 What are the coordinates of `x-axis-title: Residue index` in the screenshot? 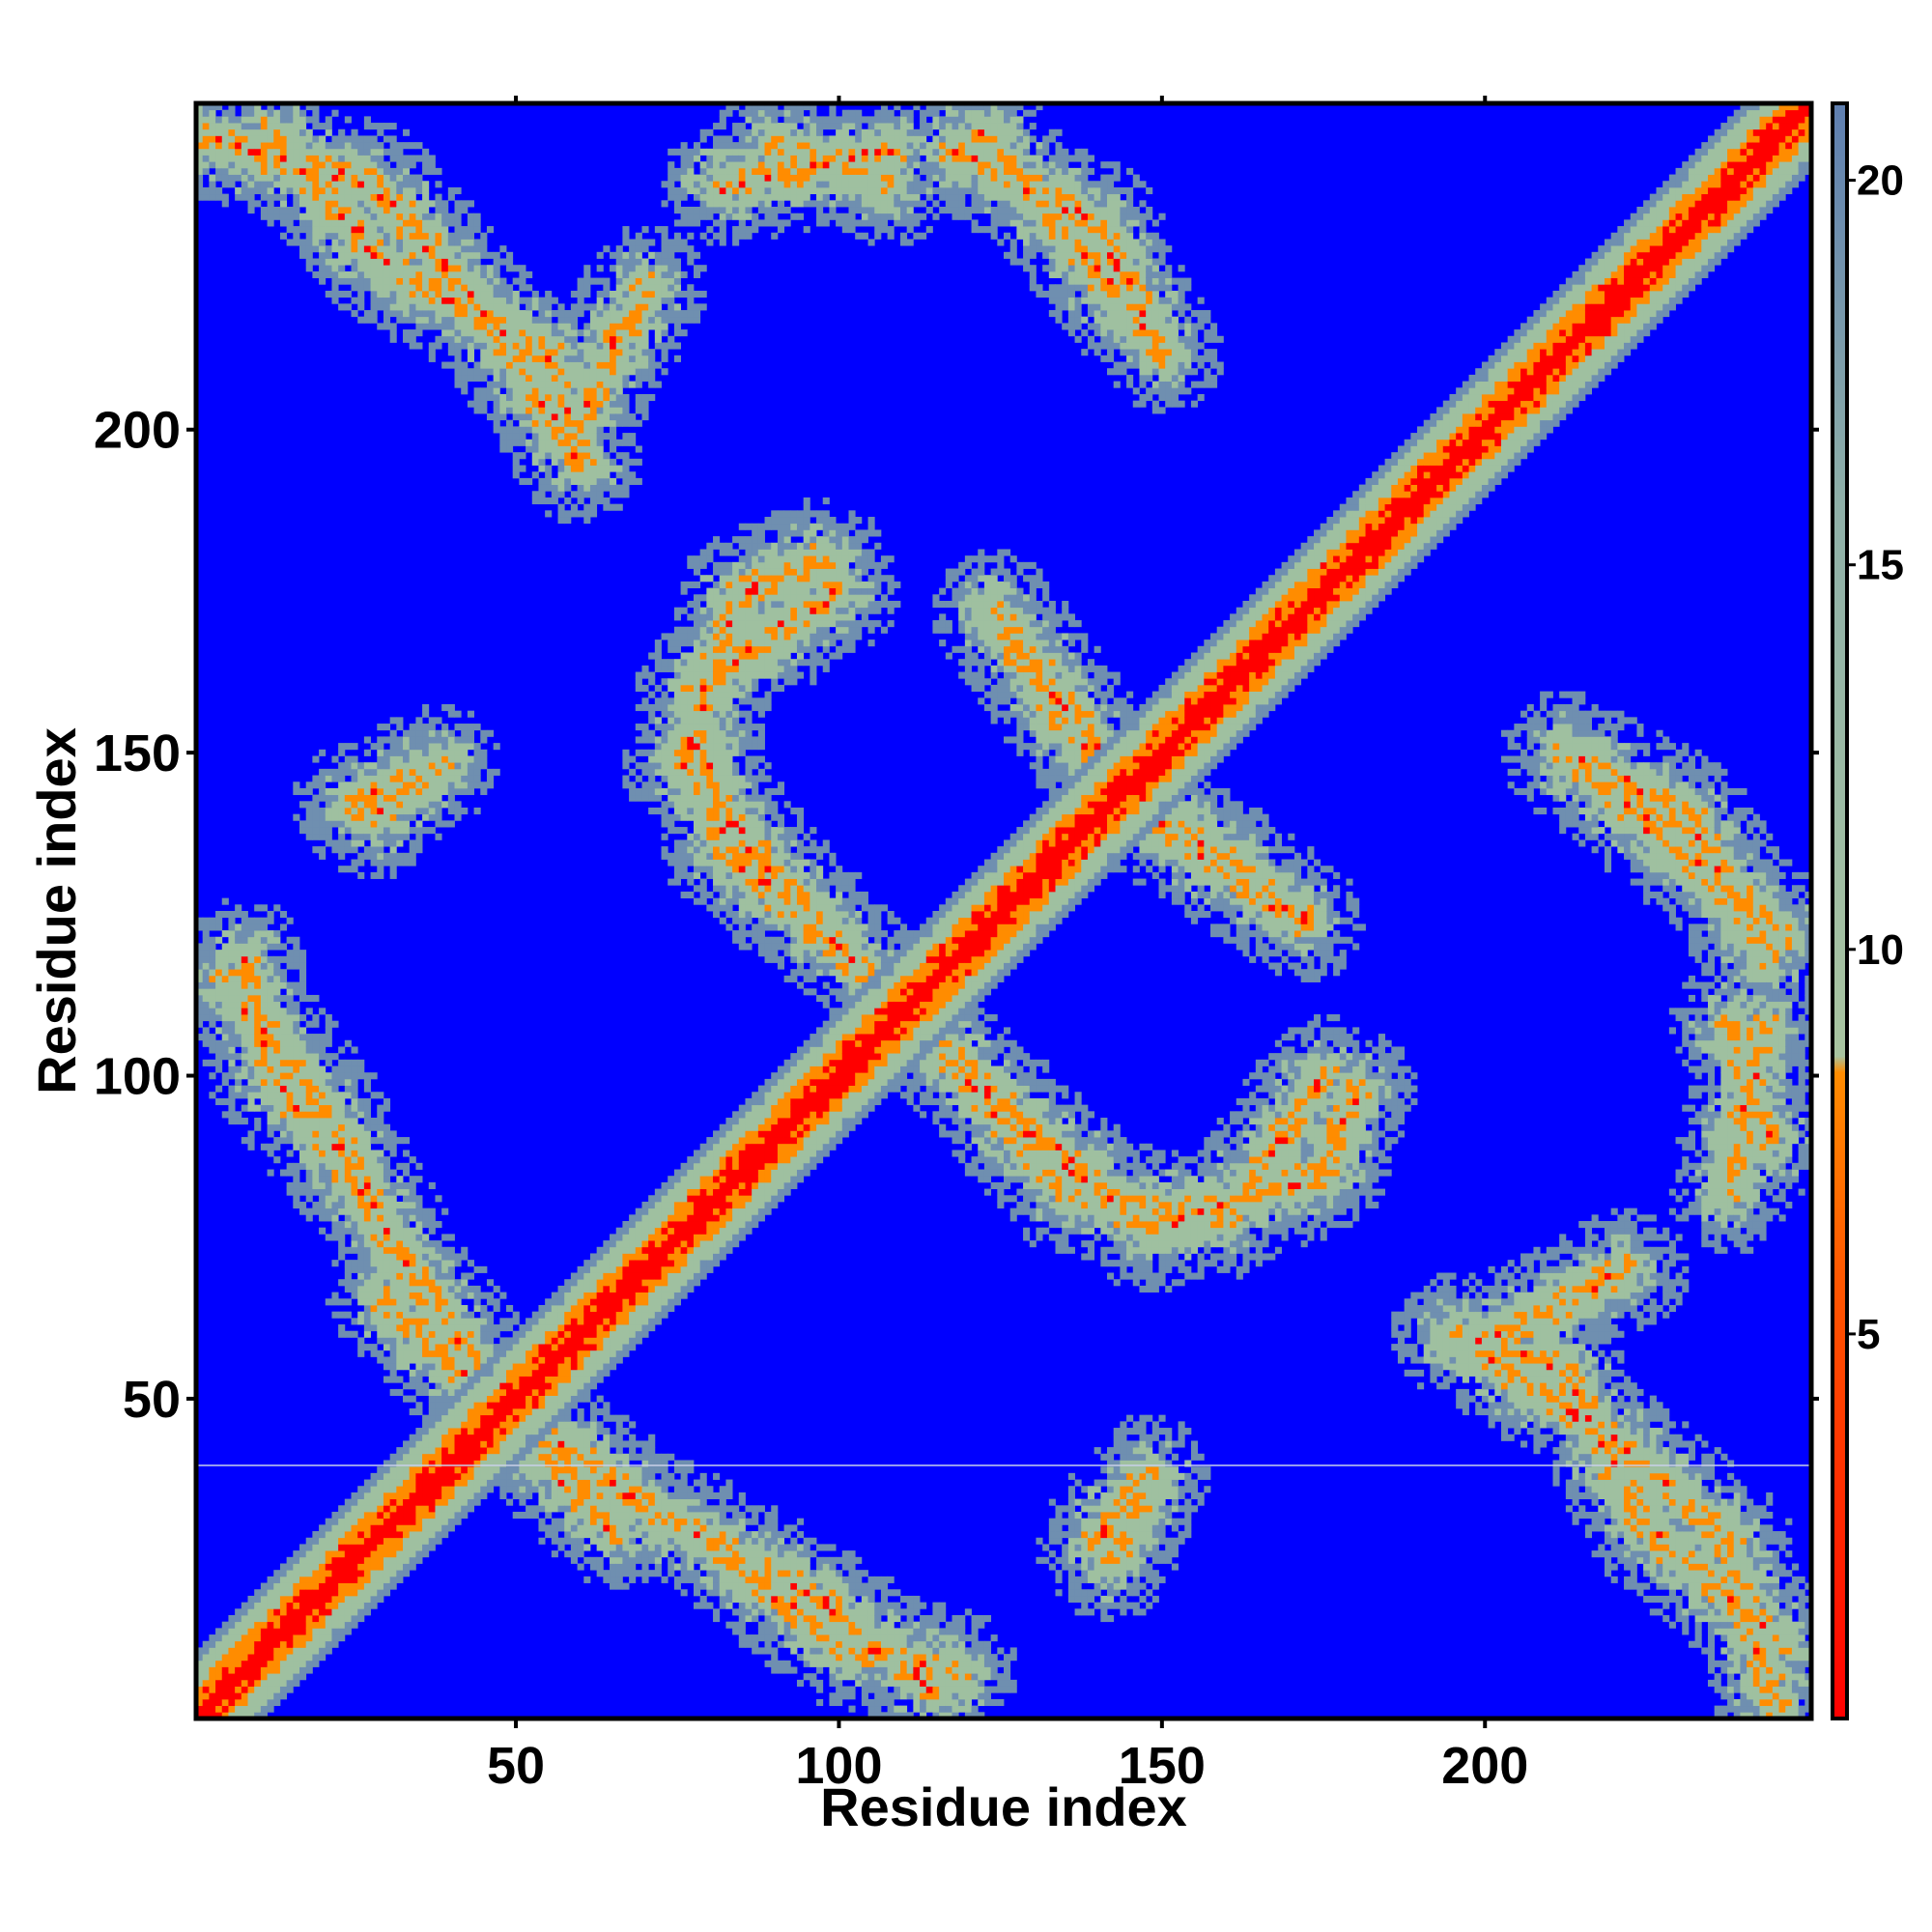 It's located at (1003, 1806).